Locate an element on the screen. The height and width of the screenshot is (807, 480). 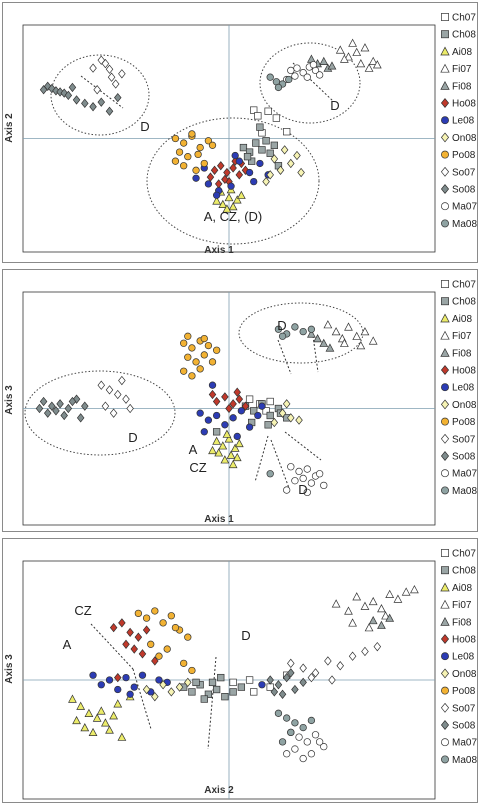
legend-label: Ai08 is located at coordinates (462, 319).